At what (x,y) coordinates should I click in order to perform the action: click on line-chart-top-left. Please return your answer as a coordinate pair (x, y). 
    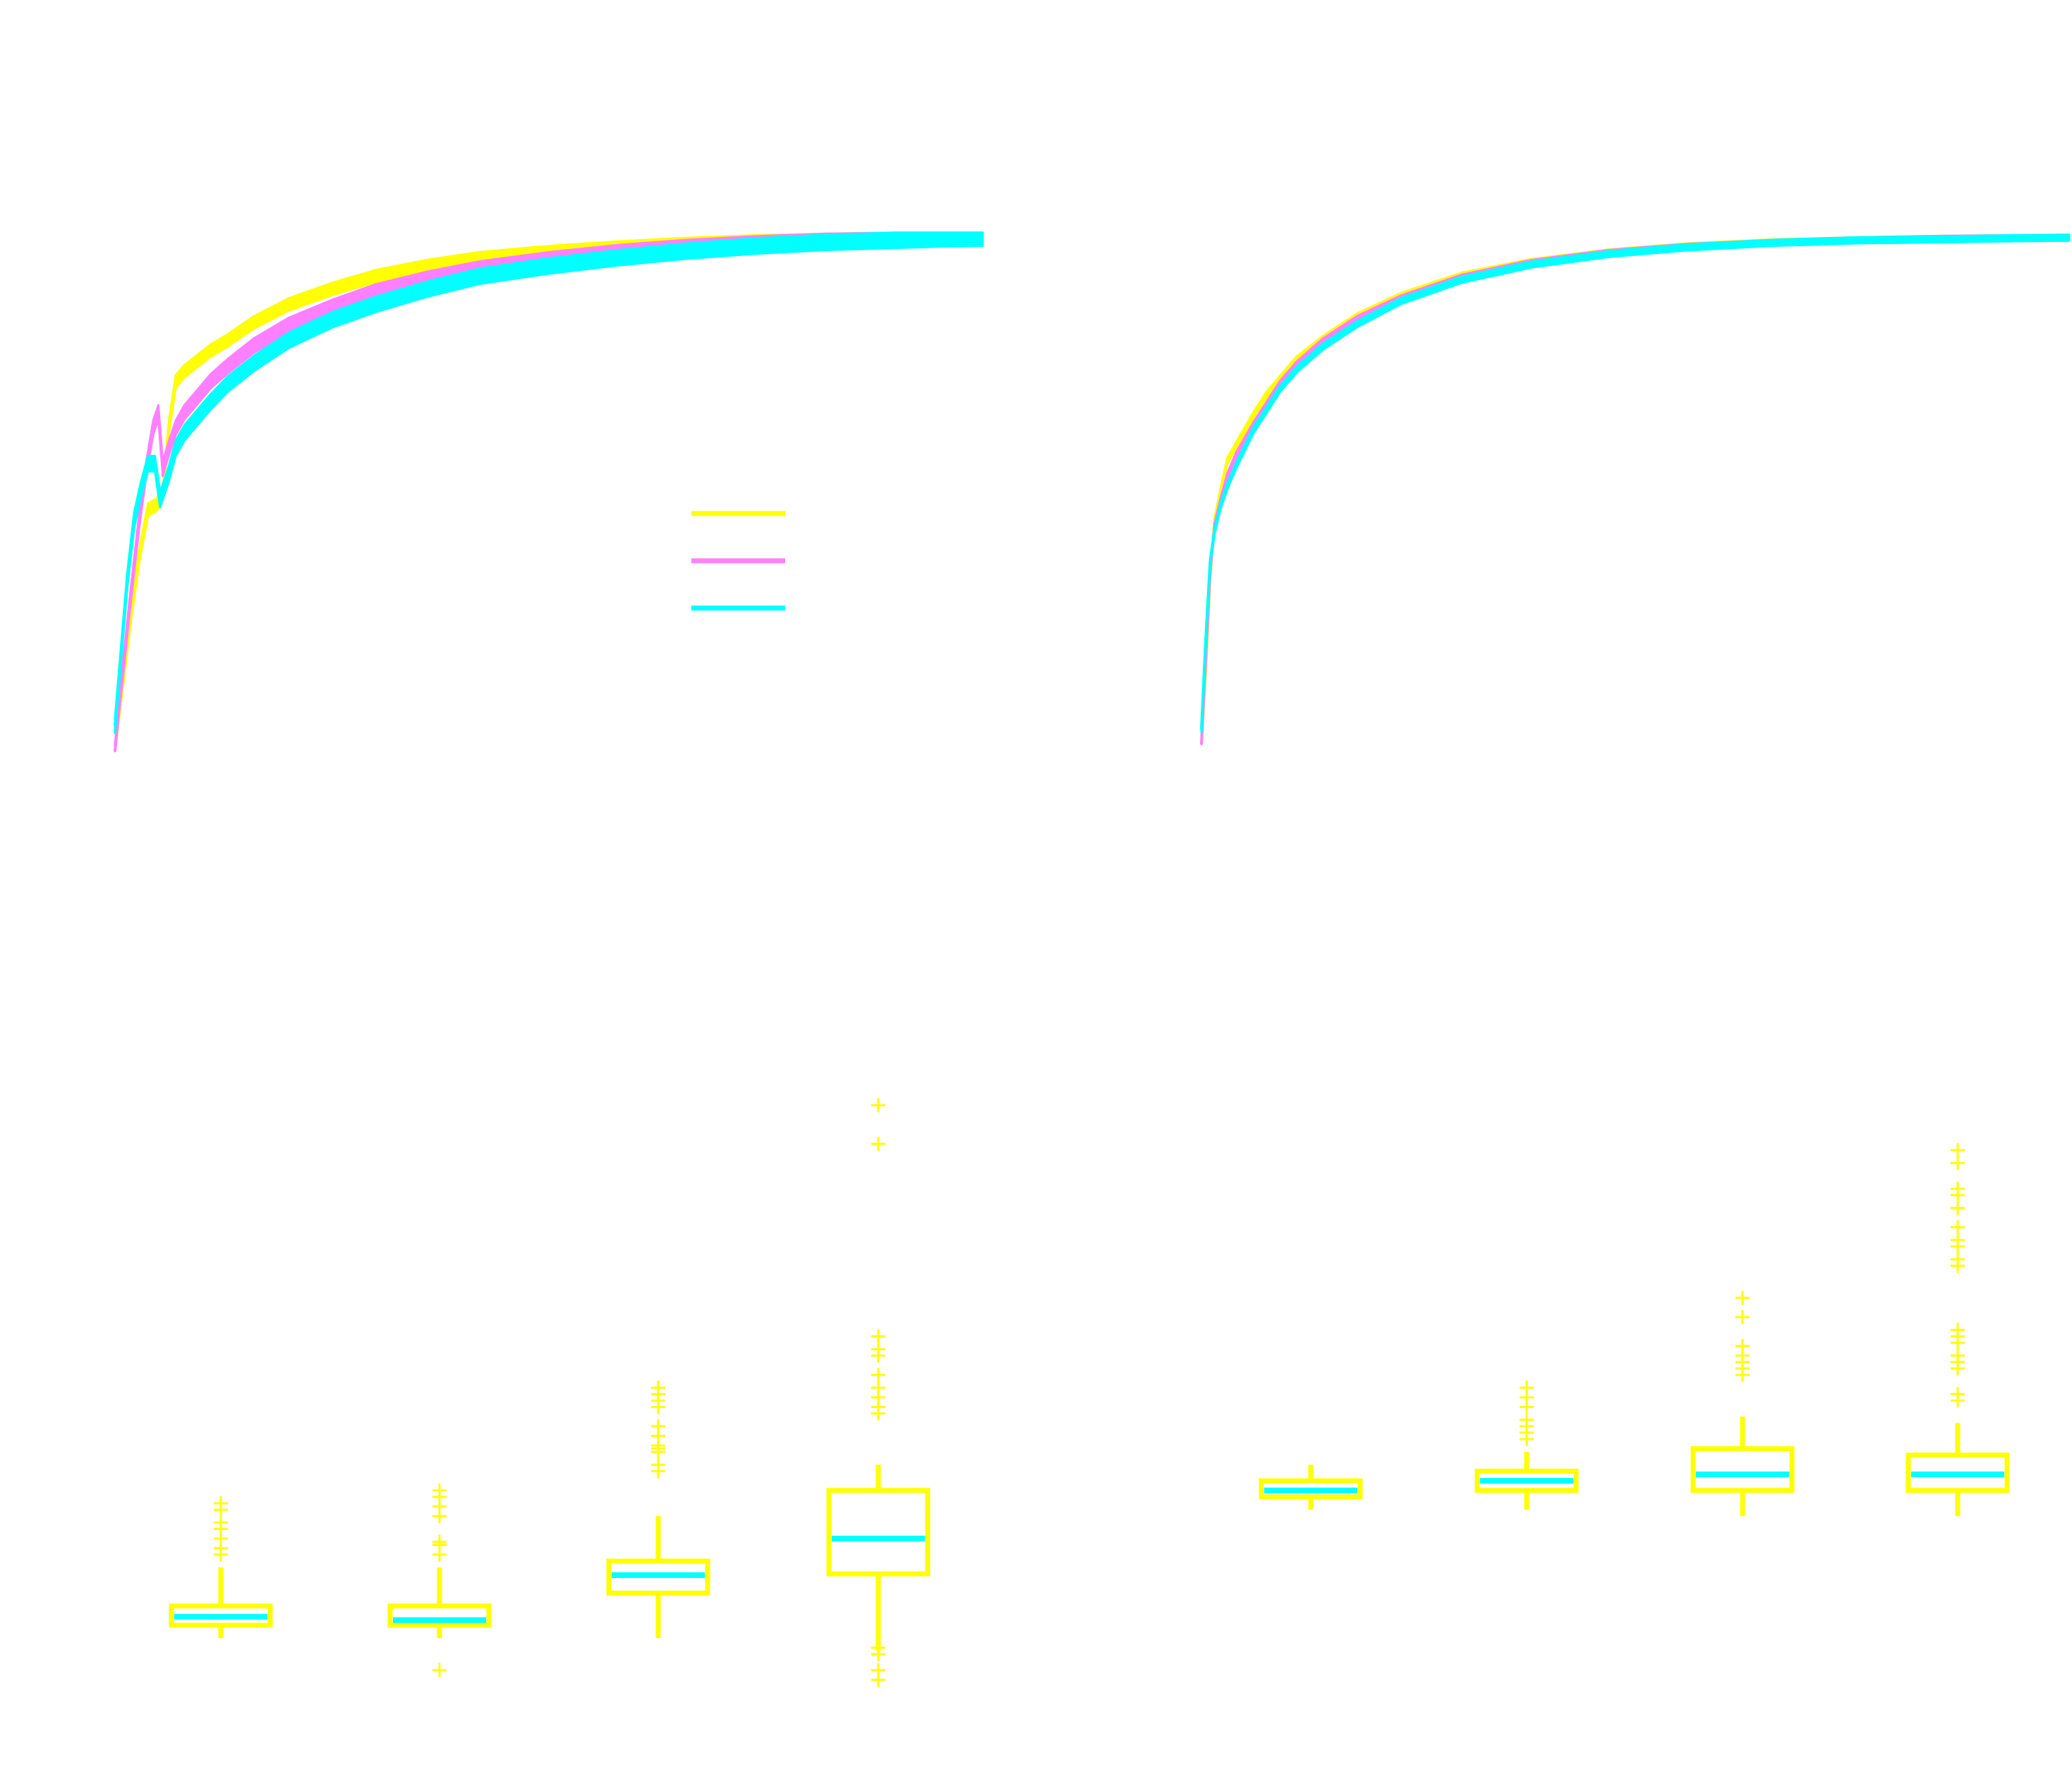
    Looking at the image, I should click on (549, 492).